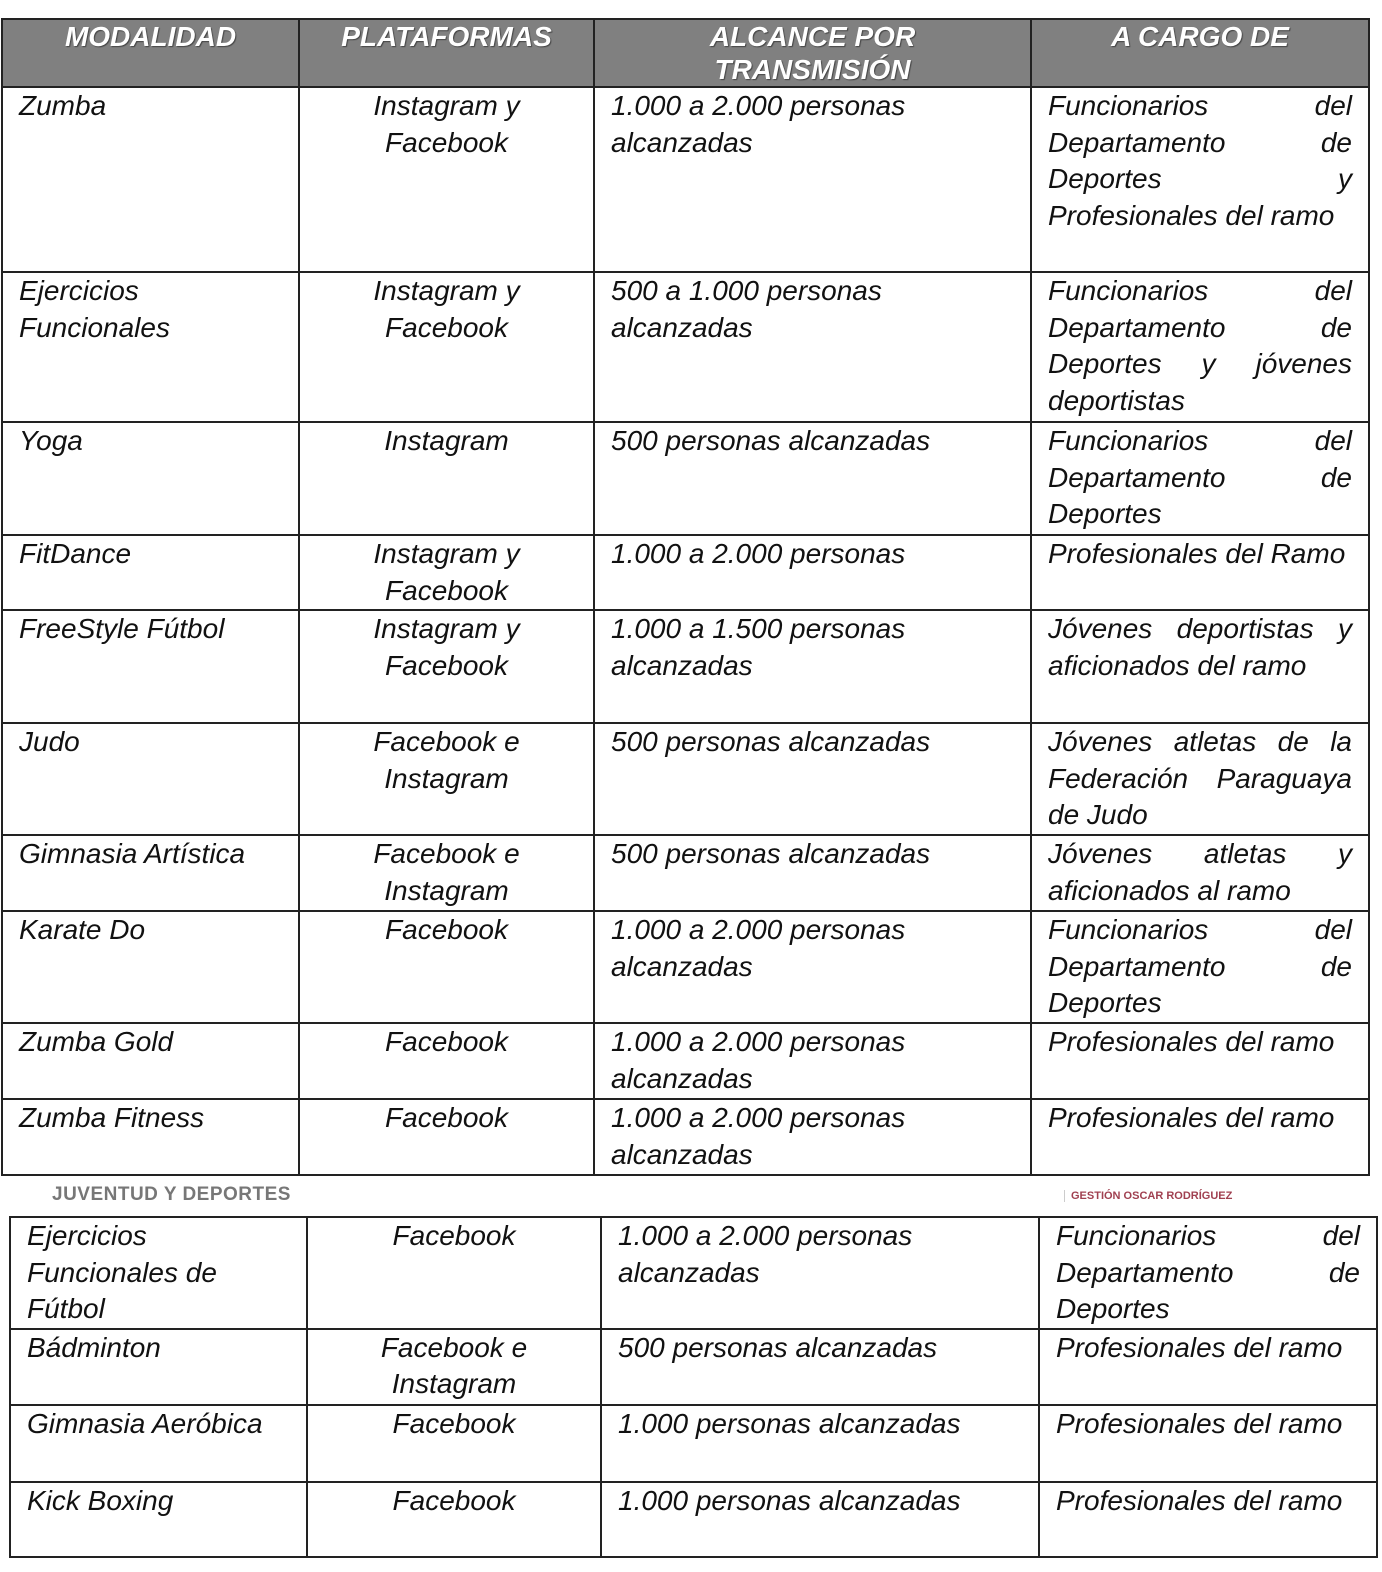 The image size is (1382, 1572). I want to click on cell-modalidad: Kick Boxing, so click(158, 1519).